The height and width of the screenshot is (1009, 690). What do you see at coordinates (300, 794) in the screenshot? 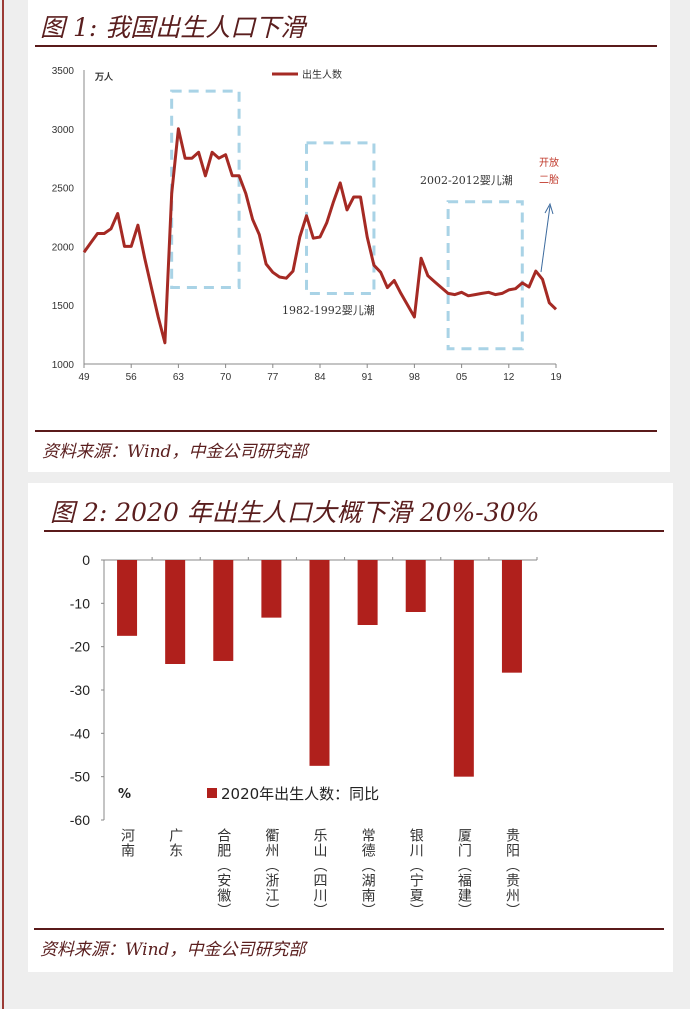
I see `bar-legend-label: 2020年出生人数：同比` at bounding box center [300, 794].